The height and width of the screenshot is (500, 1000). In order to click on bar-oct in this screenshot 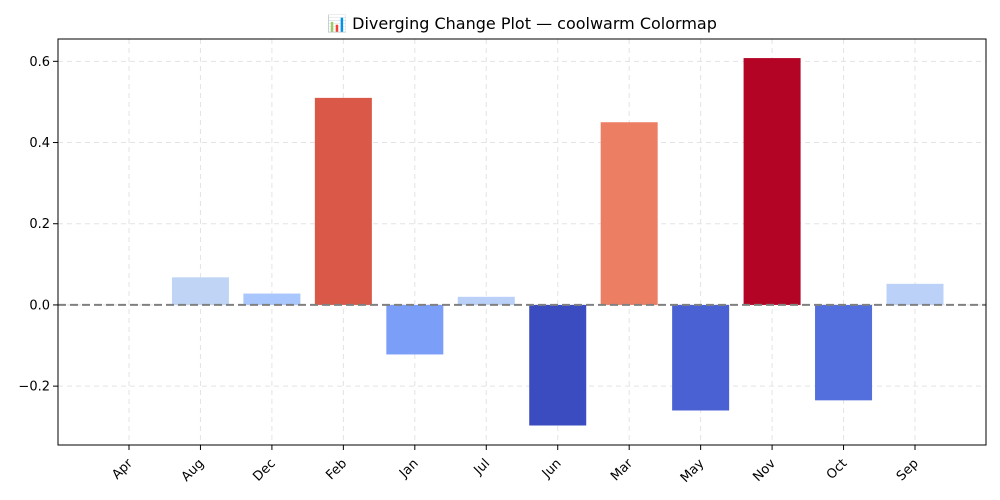, I will do `click(844, 352)`.